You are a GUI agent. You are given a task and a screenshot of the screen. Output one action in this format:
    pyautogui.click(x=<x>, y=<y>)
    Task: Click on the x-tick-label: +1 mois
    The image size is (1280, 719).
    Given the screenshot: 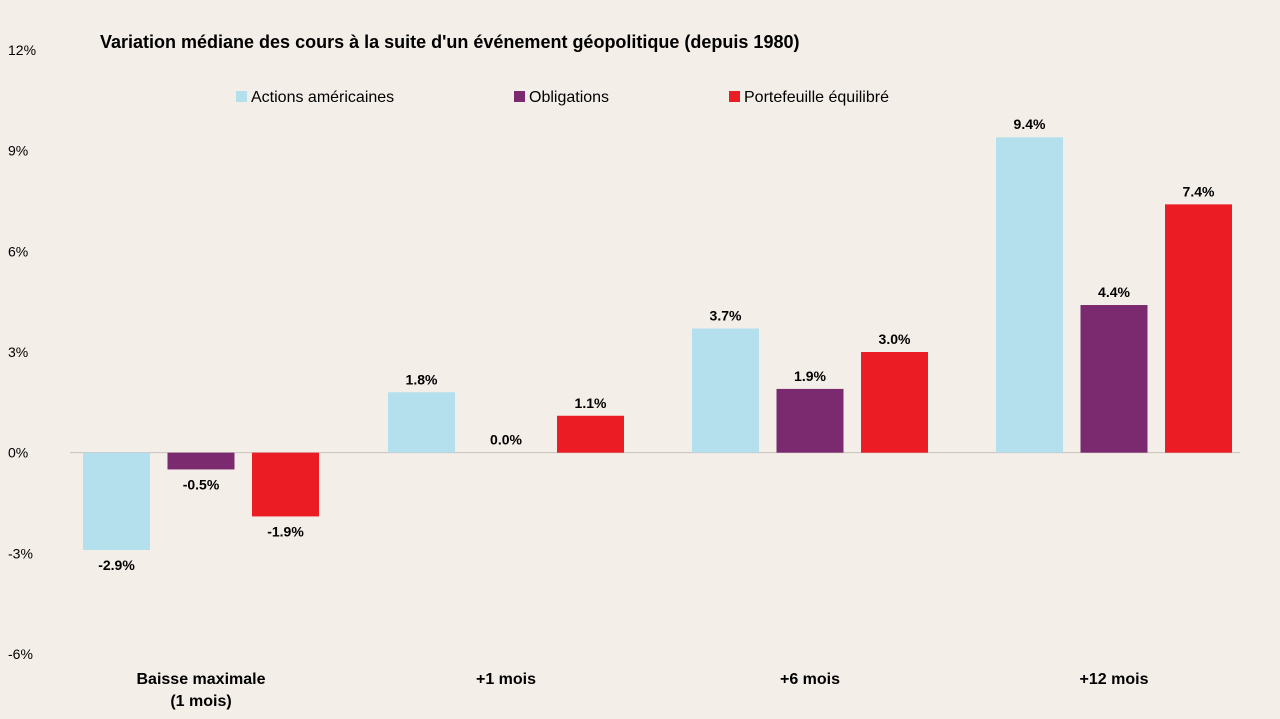 What is the action you would take?
    pyautogui.click(x=506, y=679)
    